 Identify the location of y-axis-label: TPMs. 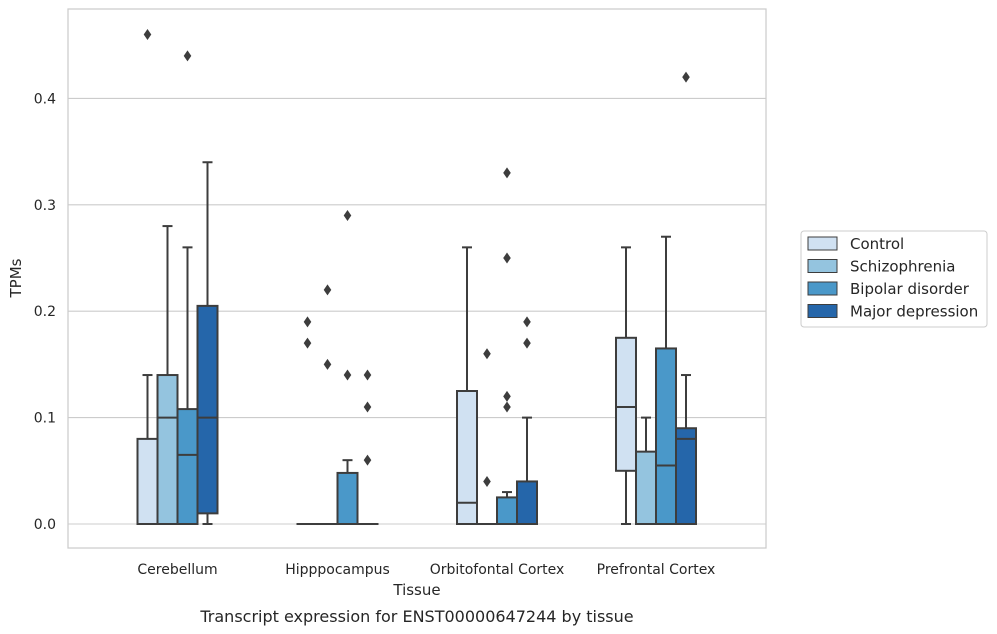
(16, 278).